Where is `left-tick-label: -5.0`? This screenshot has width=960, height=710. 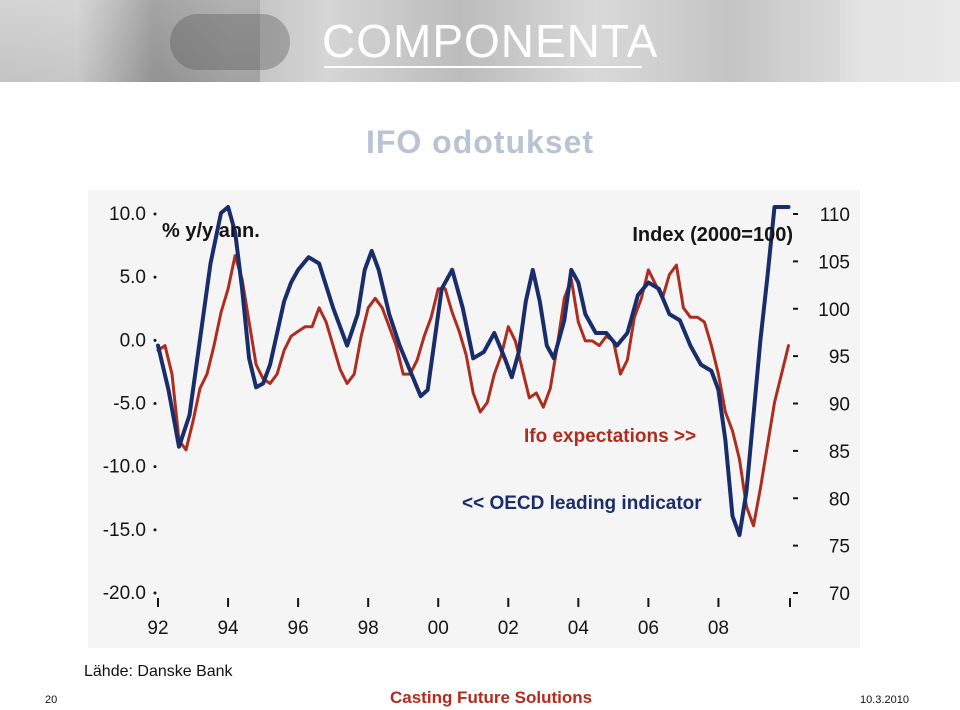
left-tick-label: -5.0 is located at coordinates (129, 404).